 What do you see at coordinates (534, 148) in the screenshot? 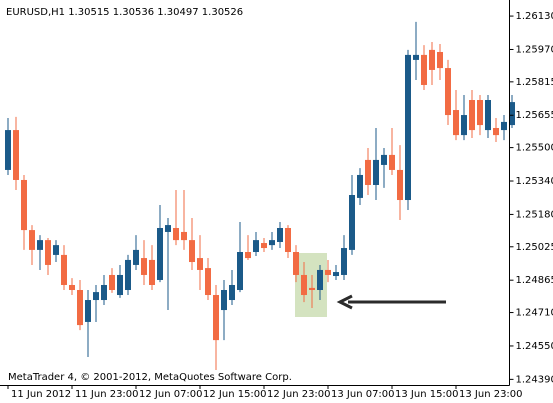
I see `y-tick-label: 1.25500` at bounding box center [534, 148].